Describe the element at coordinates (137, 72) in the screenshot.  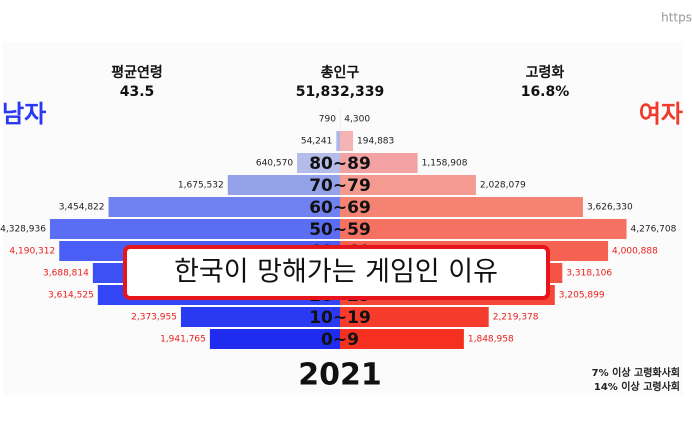
I see `stat-label: 평균연령` at that location.